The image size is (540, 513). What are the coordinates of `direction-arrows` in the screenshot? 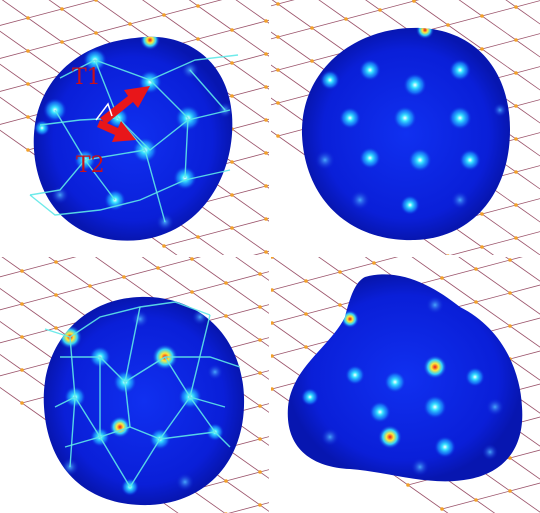 It's located at (122, 114).